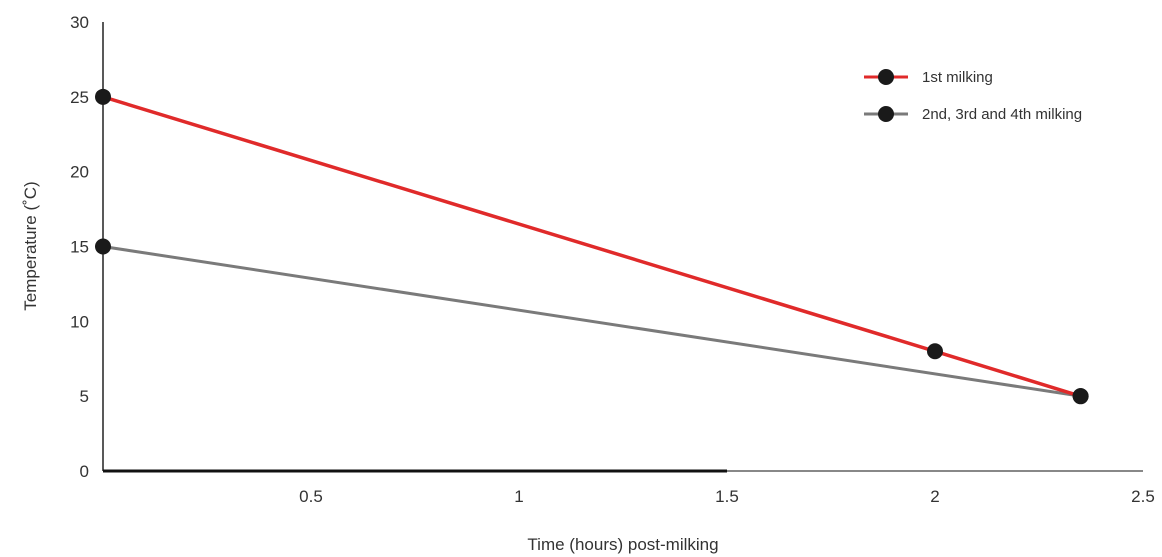  I want to click on y-tick-label: 0, so click(84, 471).